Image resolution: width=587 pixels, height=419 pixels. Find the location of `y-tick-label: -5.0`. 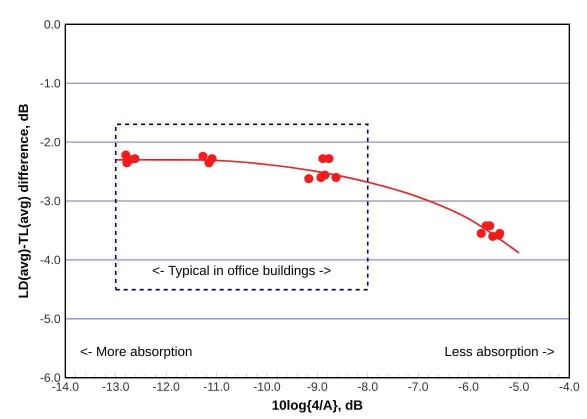

y-tick-label: -5.0 is located at coordinates (50, 319).